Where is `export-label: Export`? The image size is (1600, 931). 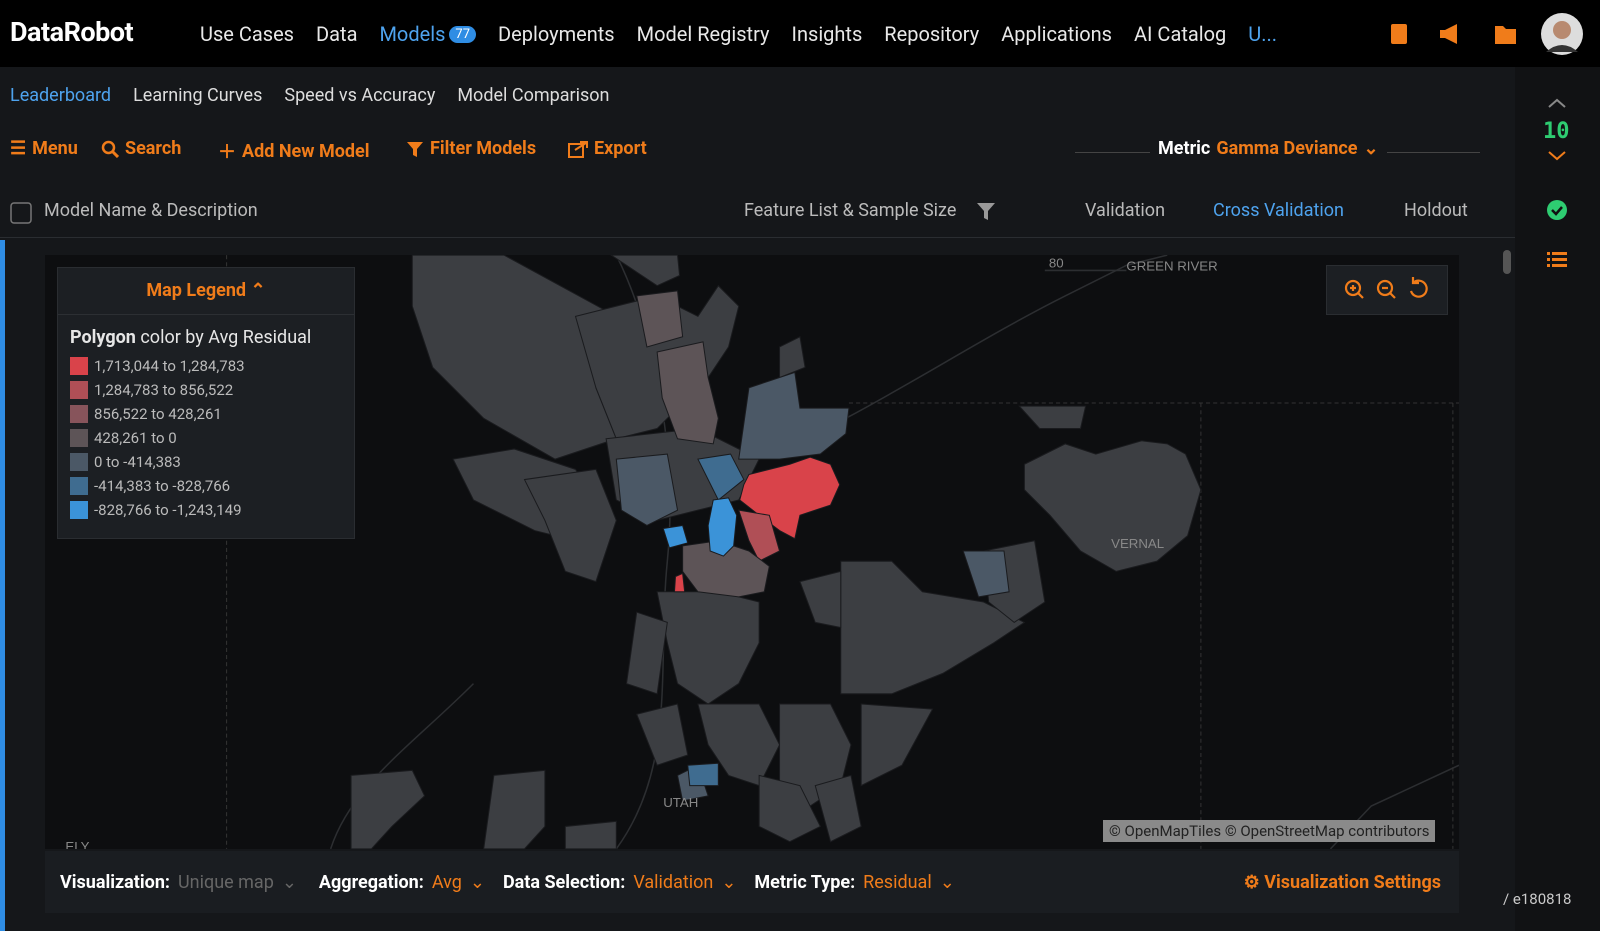
export-label: Export is located at coordinates (620, 148).